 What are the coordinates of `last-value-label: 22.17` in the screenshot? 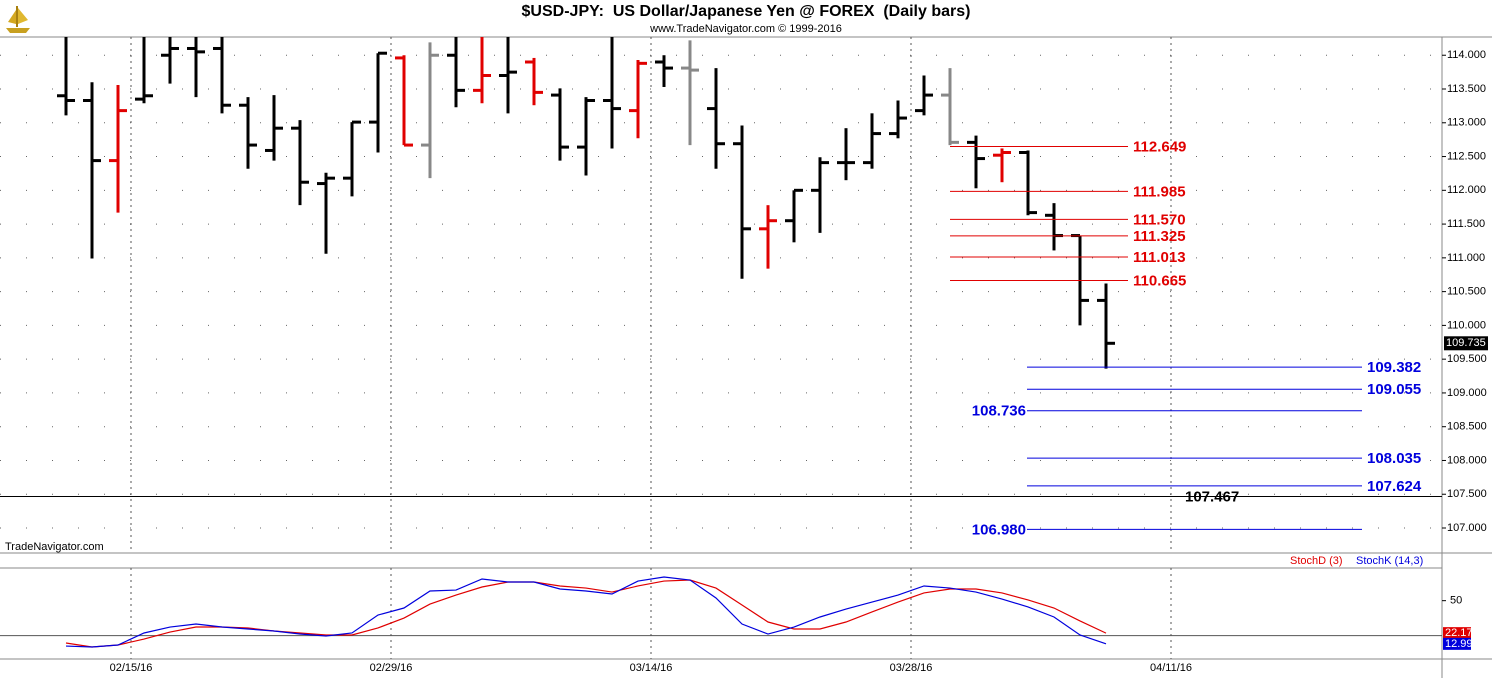 It's located at (1459, 633).